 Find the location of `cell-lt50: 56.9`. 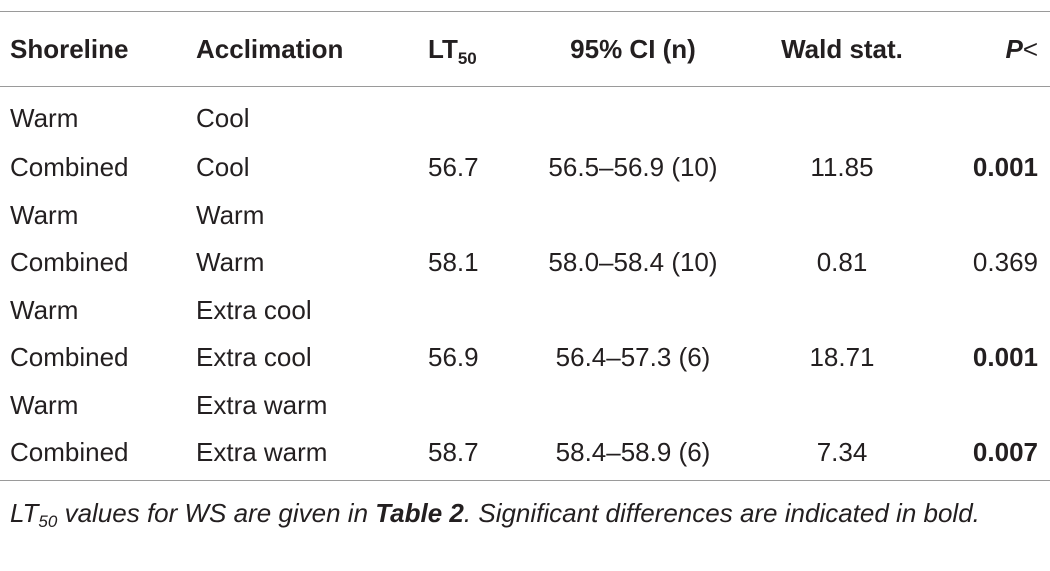

cell-lt50: 56.9 is located at coordinates (453, 357).